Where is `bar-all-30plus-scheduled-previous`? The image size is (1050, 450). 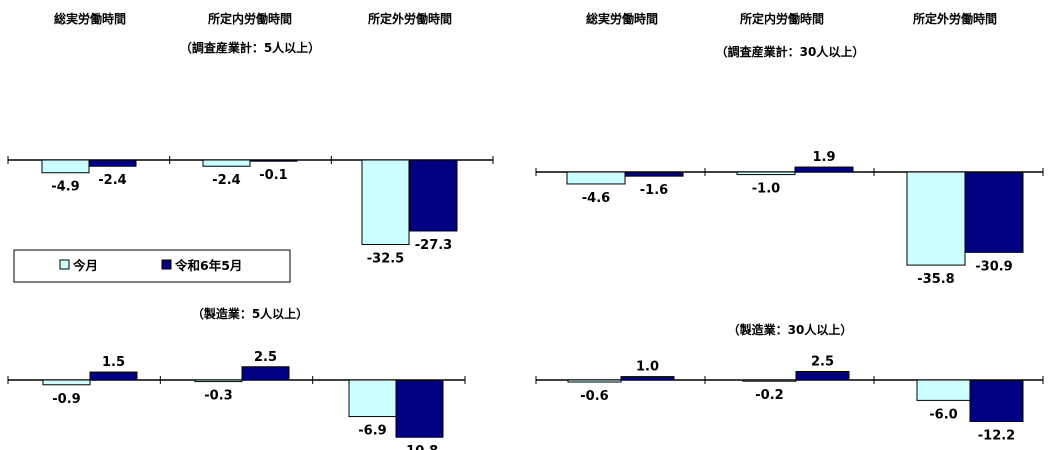
bar-all-30plus-scheduled-previous is located at coordinates (824, 169).